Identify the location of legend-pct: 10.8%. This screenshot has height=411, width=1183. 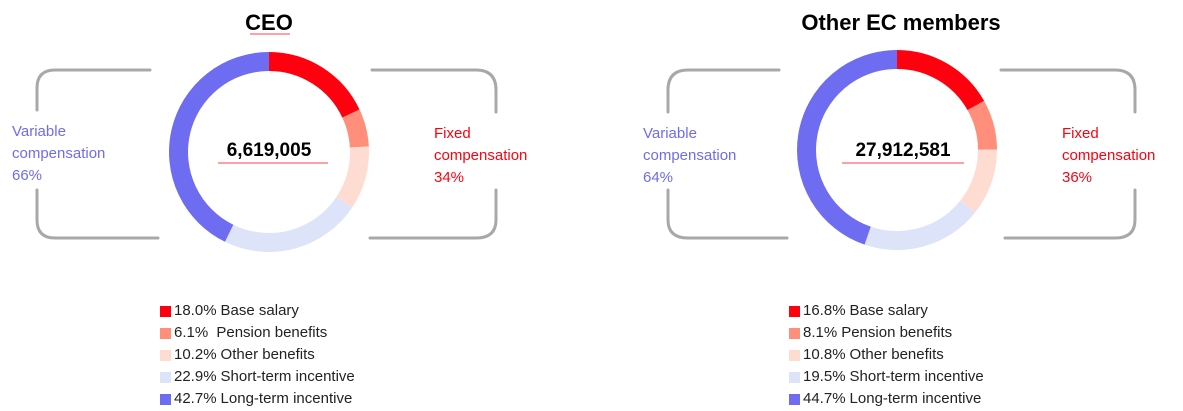
(824, 354).